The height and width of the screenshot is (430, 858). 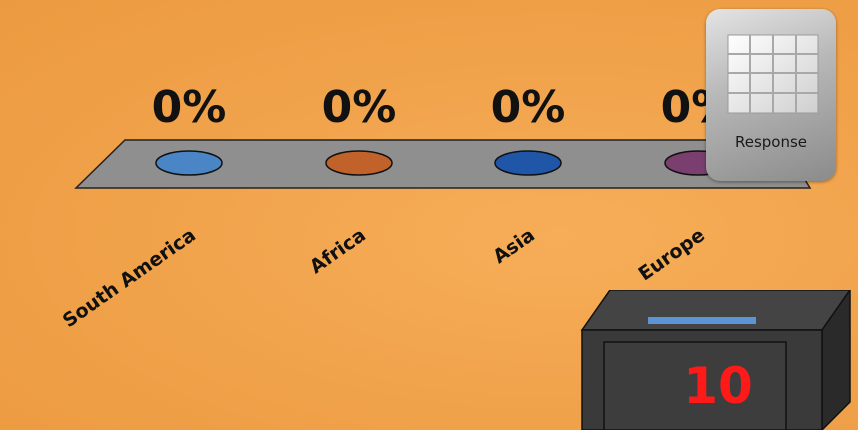 What do you see at coordinates (338, 251) in the screenshot?
I see `category-label: Africa` at bounding box center [338, 251].